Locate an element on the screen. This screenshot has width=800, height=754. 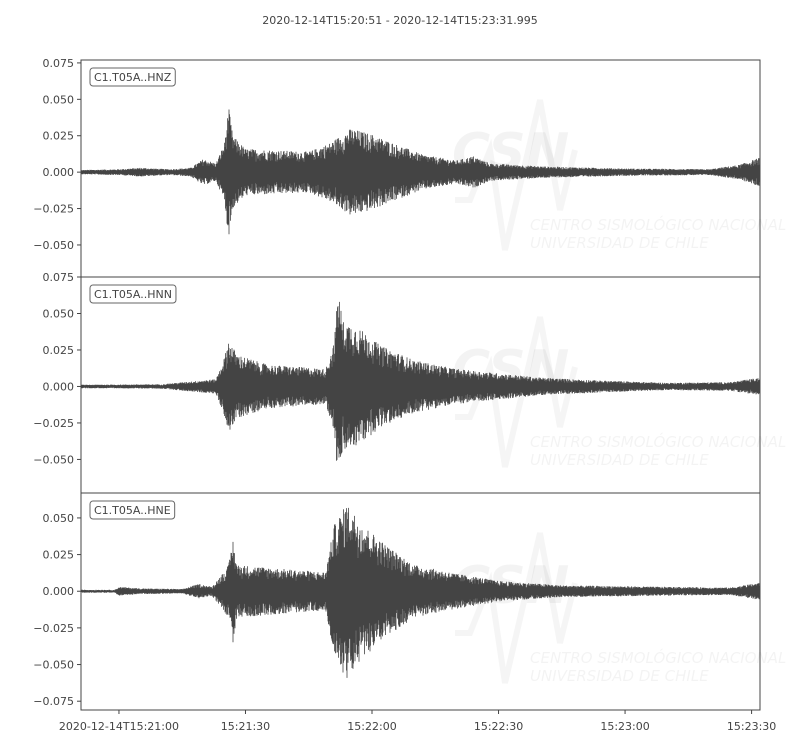
x-tick-label: 15:21:30 is located at coordinates (245, 726).